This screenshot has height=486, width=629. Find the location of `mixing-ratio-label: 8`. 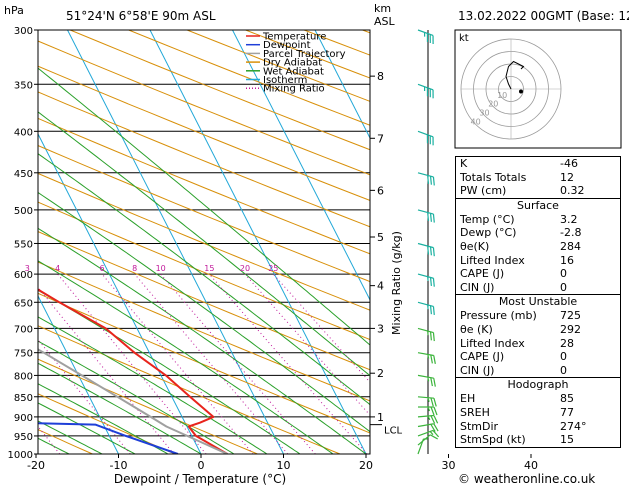

mixing-ratio-label: 8 is located at coordinates (134, 268).